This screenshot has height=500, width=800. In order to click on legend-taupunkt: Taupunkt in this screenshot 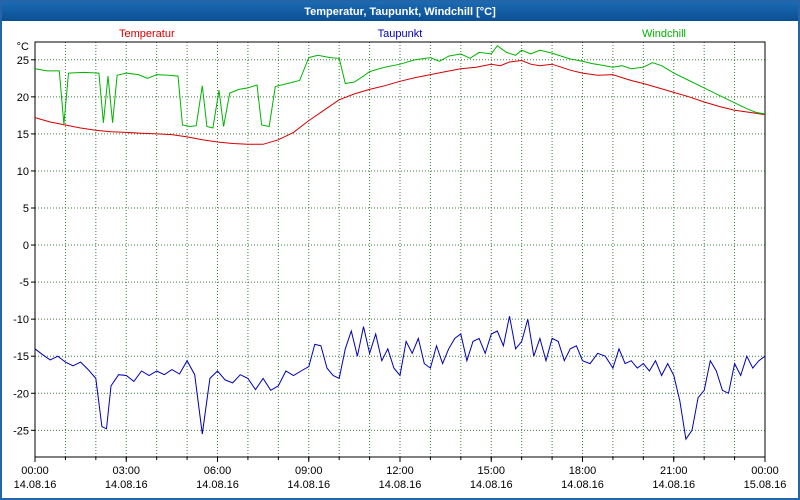, I will do `click(400, 34)`.